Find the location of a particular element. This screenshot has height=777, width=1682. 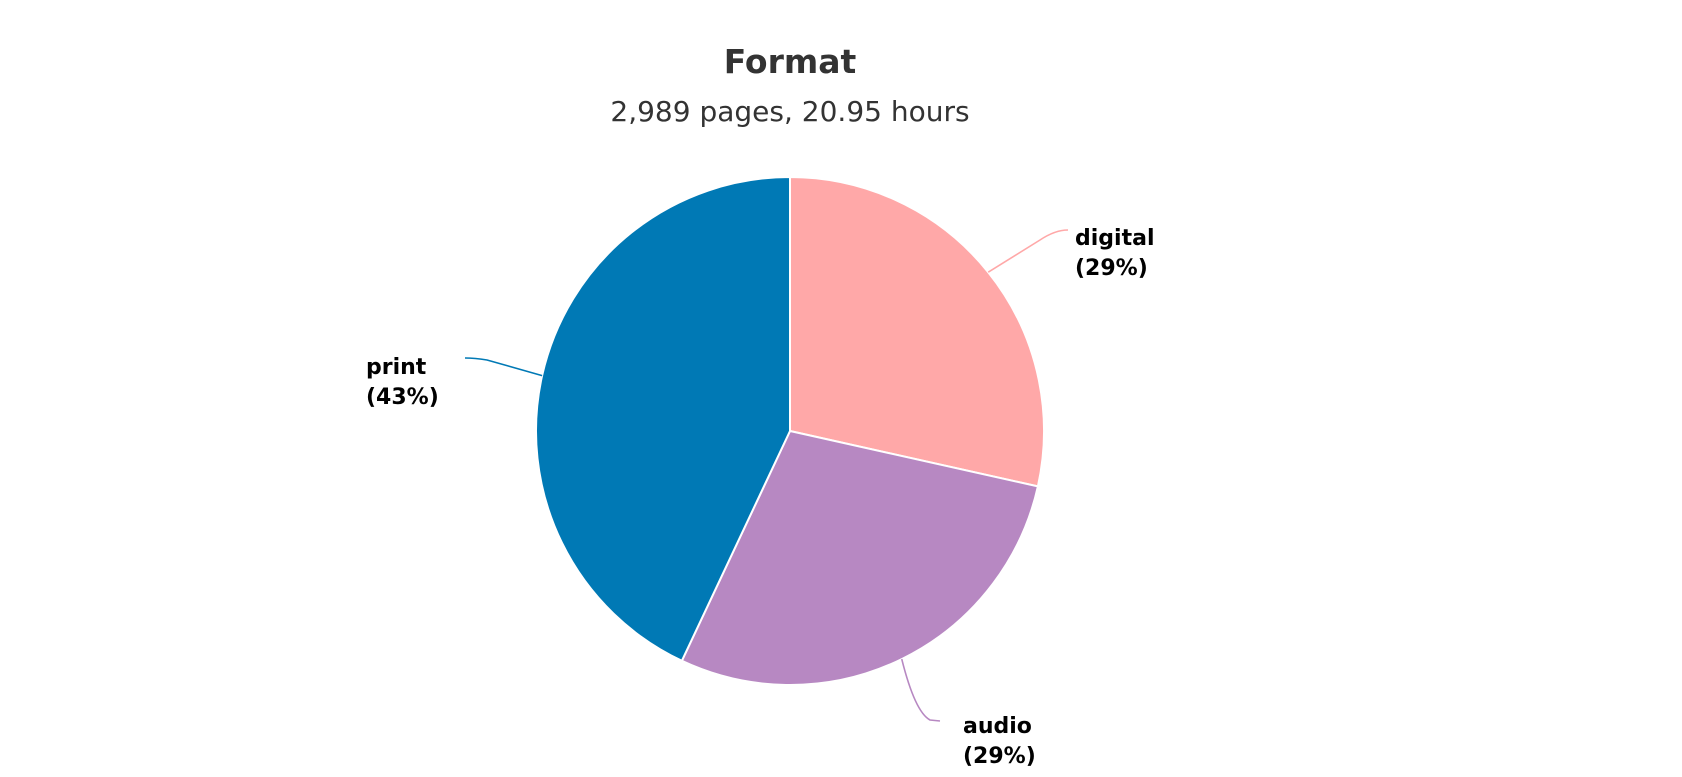

leader-line-audio is located at coordinates (920, 690).